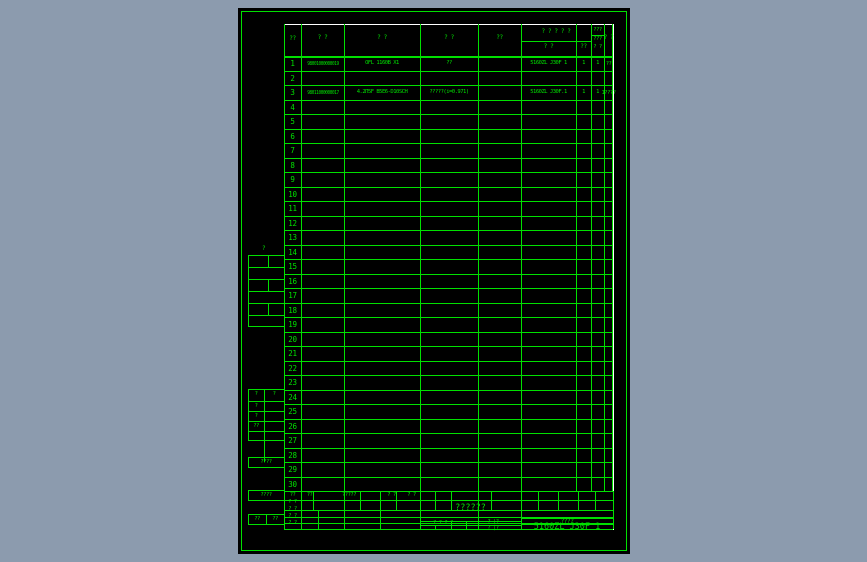  Describe the element at coordinates (266, 500) in the screenshot. I see `lm-label-b-bot` at that location.